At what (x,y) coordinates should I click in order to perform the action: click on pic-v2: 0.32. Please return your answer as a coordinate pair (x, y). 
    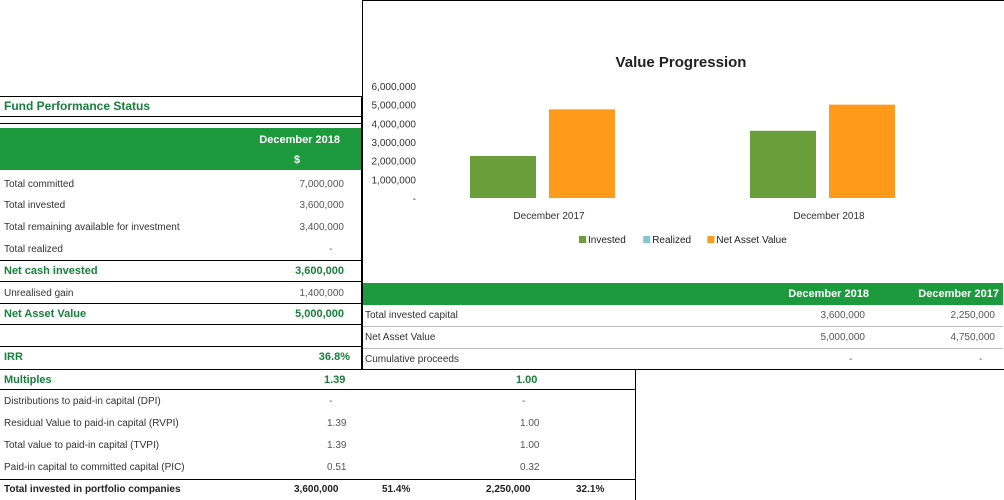
    Looking at the image, I should click on (530, 467).